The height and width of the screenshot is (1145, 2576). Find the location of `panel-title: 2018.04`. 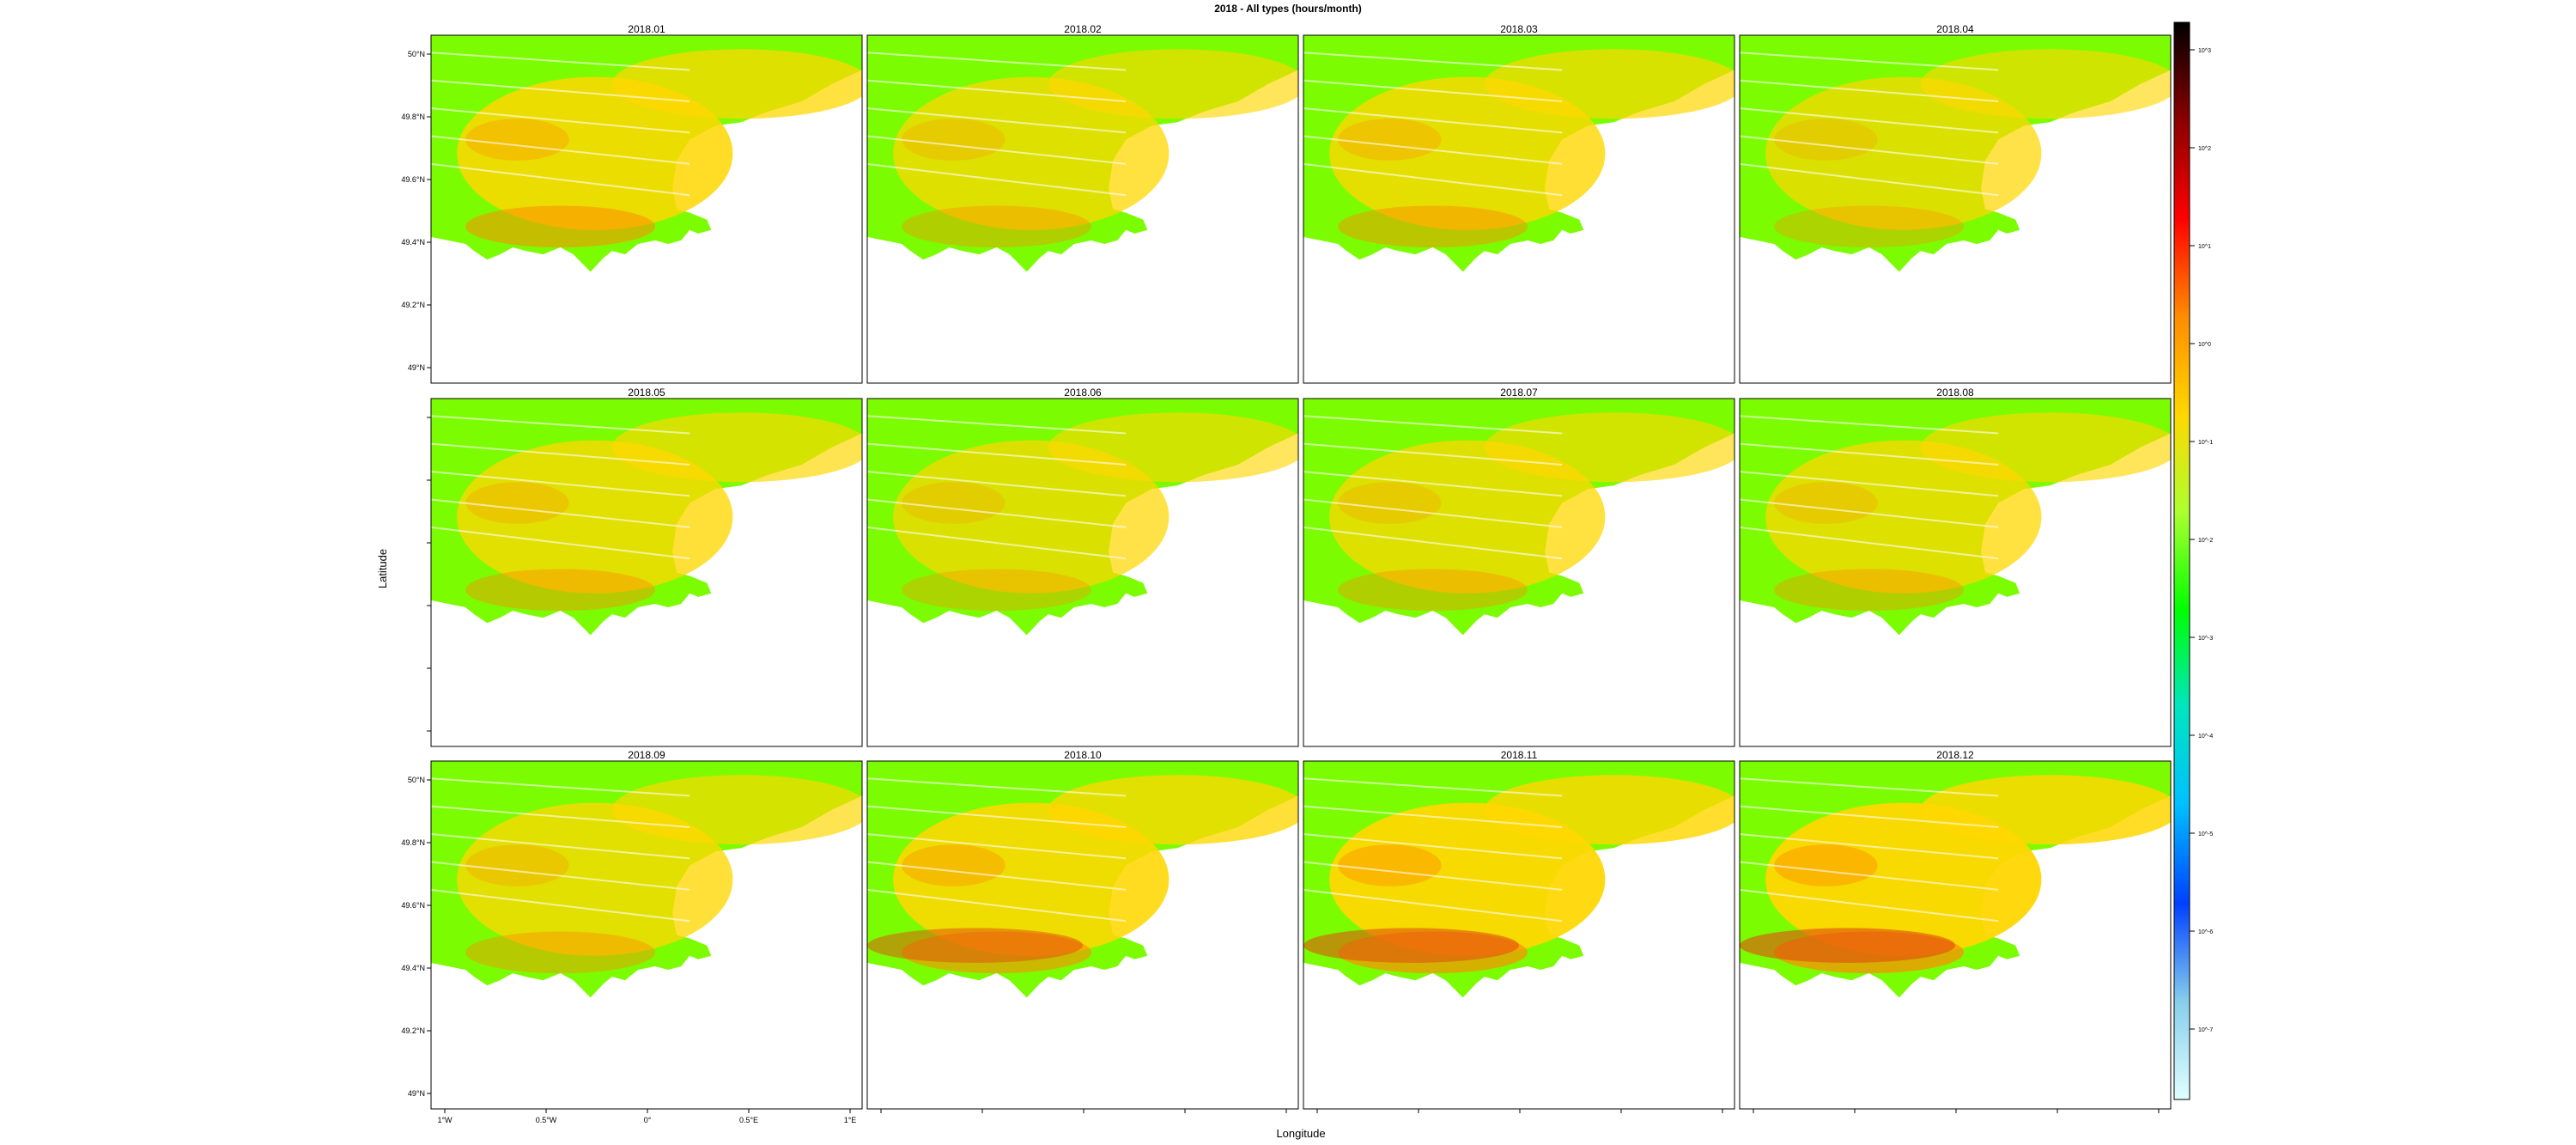

panel-title: 2018.04 is located at coordinates (1955, 29).